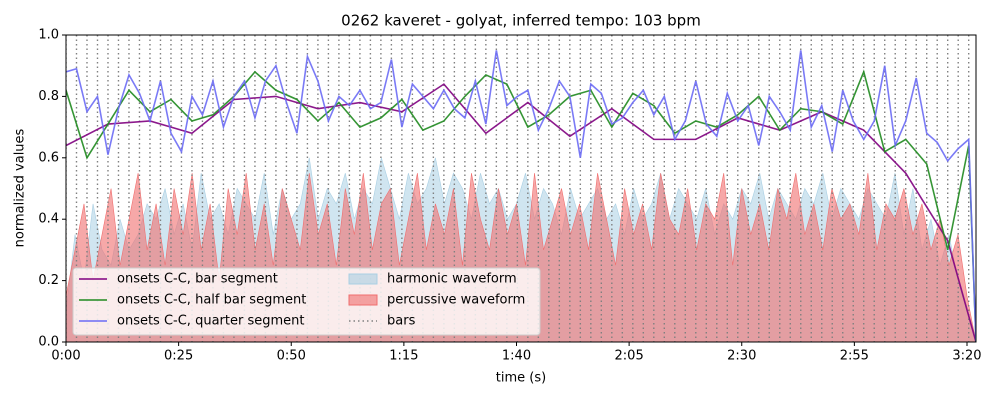 Image resolution: width=1000 pixels, height=404 pixels. I want to click on x-tick-label: 2:05, so click(629, 356).